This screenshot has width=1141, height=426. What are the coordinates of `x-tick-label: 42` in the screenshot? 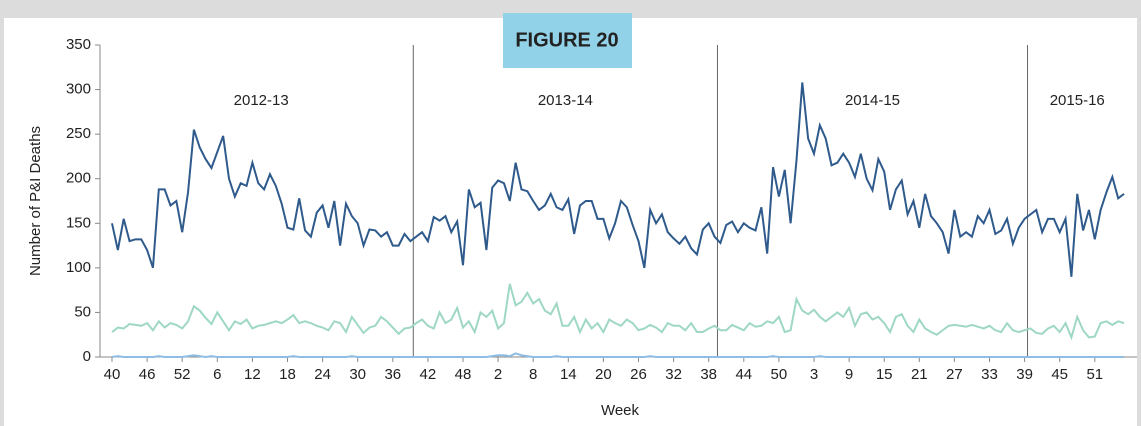 It's located at (428, 374).